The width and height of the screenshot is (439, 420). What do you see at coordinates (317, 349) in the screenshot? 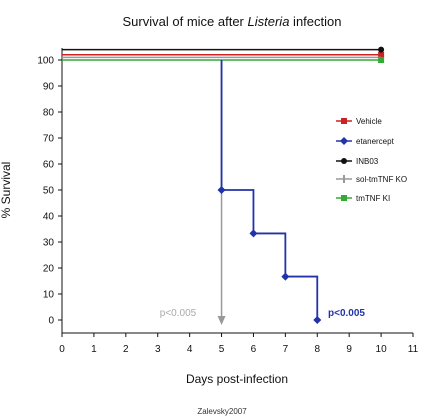
I see `x-tick-label: 8` at bounding box center [317, 349].